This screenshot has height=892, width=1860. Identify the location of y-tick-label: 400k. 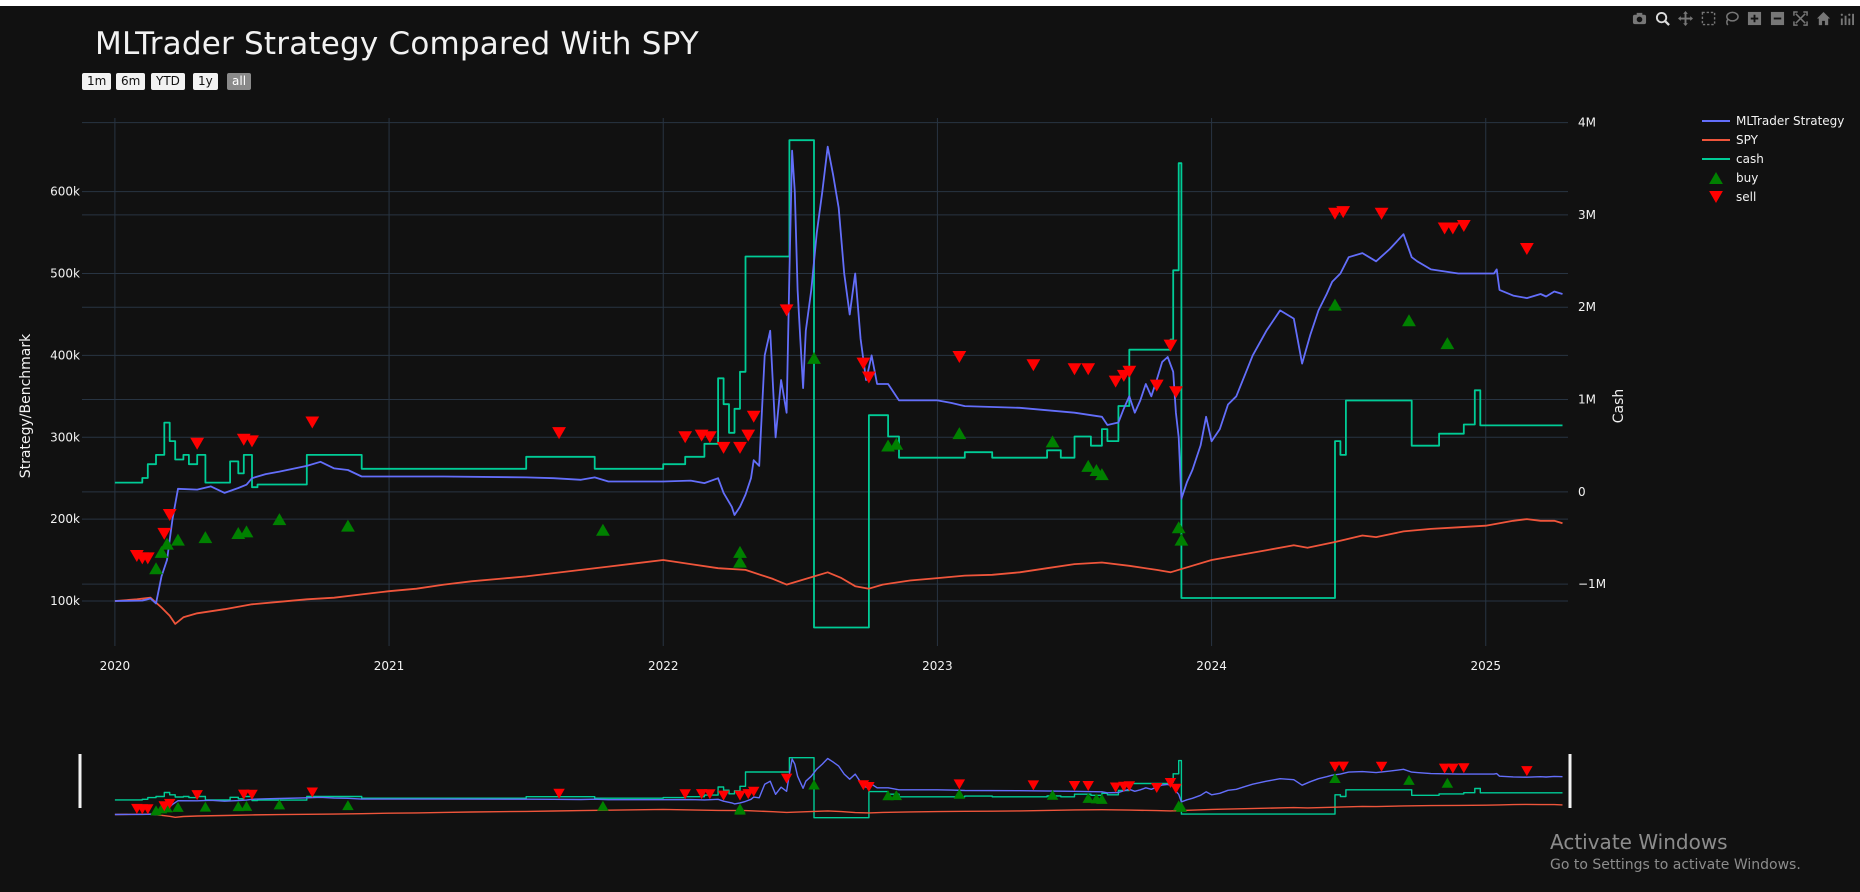
(65, 355).